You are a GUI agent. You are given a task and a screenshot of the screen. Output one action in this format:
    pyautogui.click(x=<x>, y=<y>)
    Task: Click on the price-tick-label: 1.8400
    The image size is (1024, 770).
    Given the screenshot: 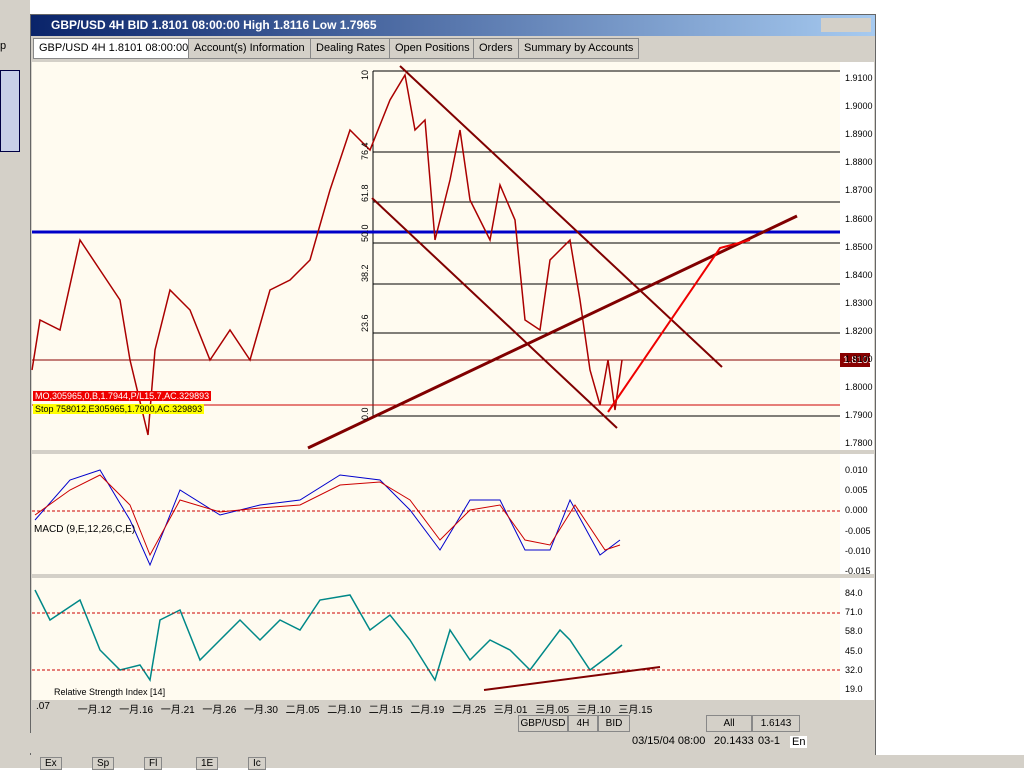 What is the action you would take?
    pyautogui.click(x=859, y=274)
    